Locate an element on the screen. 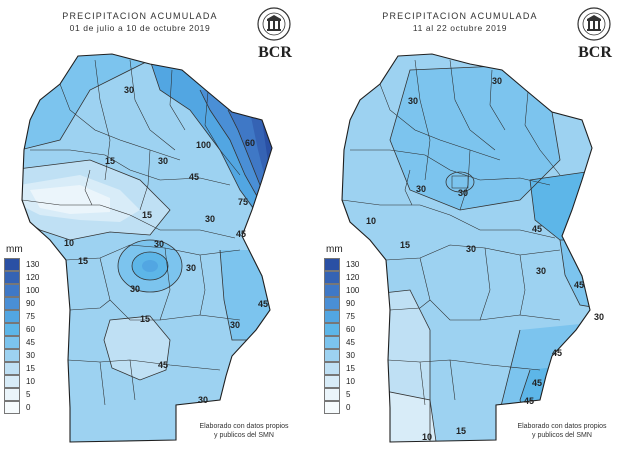 This screenshot has height=469, width=640. legend-item: 5 is located at coordinates (24, 394).